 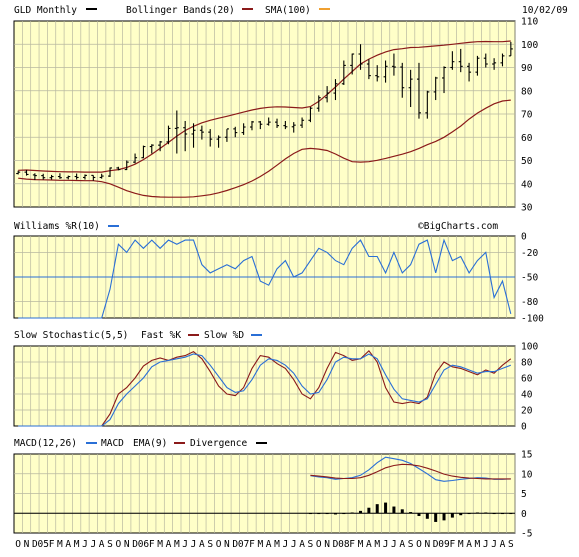 I want to click on slowd-line, so click(x=264, y=390).